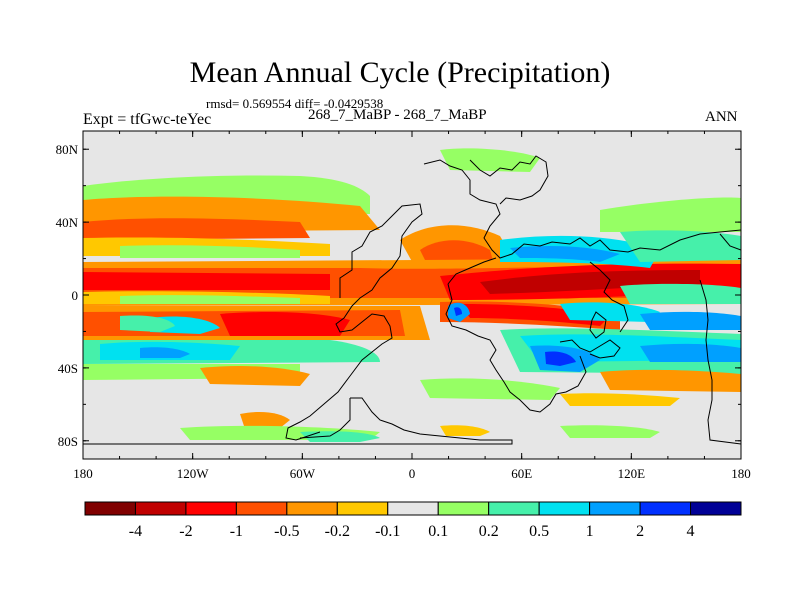 Image resolution: width=800 pixels, height=600 pixels. Describe the element at coordinates (640, 531) in the screenshot. I see `colorbar-label: 2` at that location.